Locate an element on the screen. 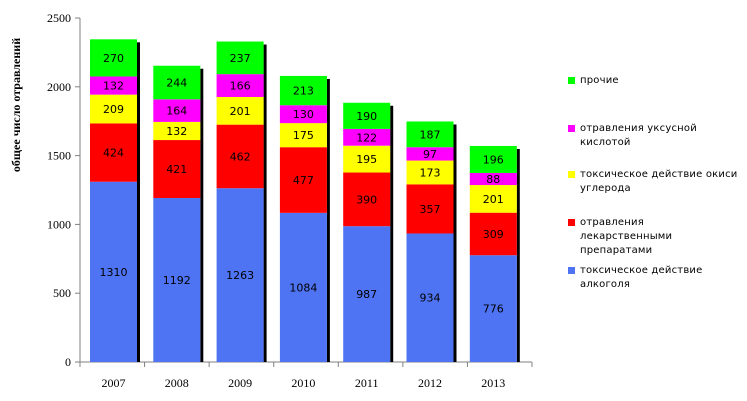 The image size is (747, 401). x-tick-label: 2007 is located at coordinates (114, 383).